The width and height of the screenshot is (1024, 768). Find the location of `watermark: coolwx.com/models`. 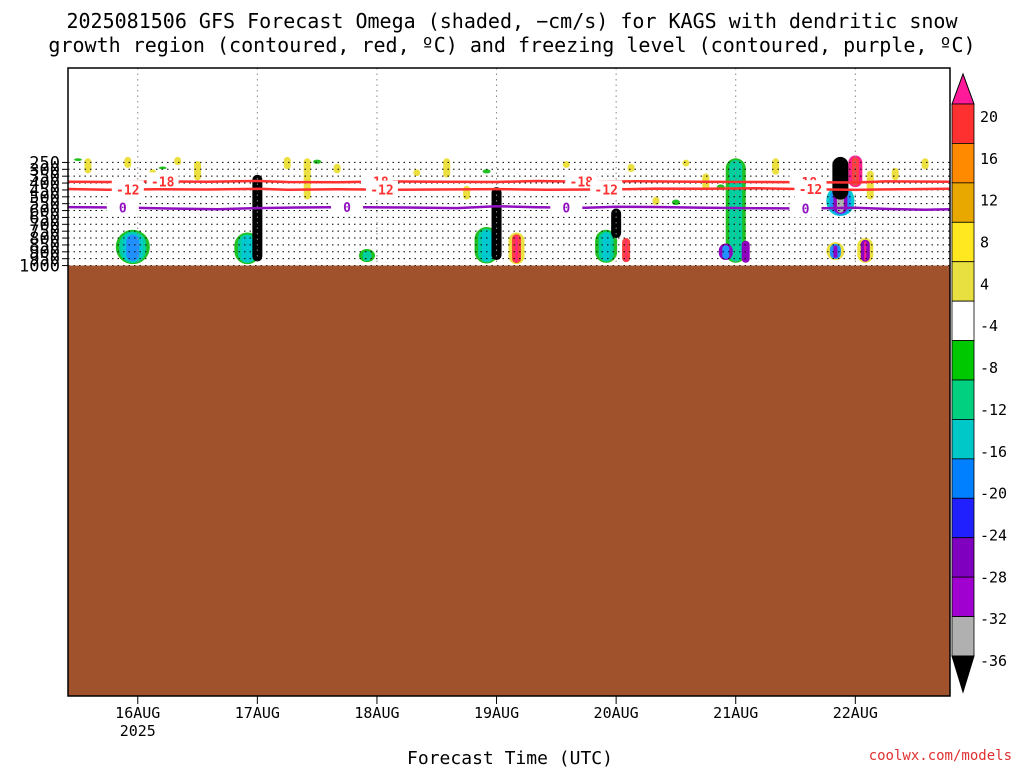

watermark: coolwx.com/models is located at coordinates (940, 756).